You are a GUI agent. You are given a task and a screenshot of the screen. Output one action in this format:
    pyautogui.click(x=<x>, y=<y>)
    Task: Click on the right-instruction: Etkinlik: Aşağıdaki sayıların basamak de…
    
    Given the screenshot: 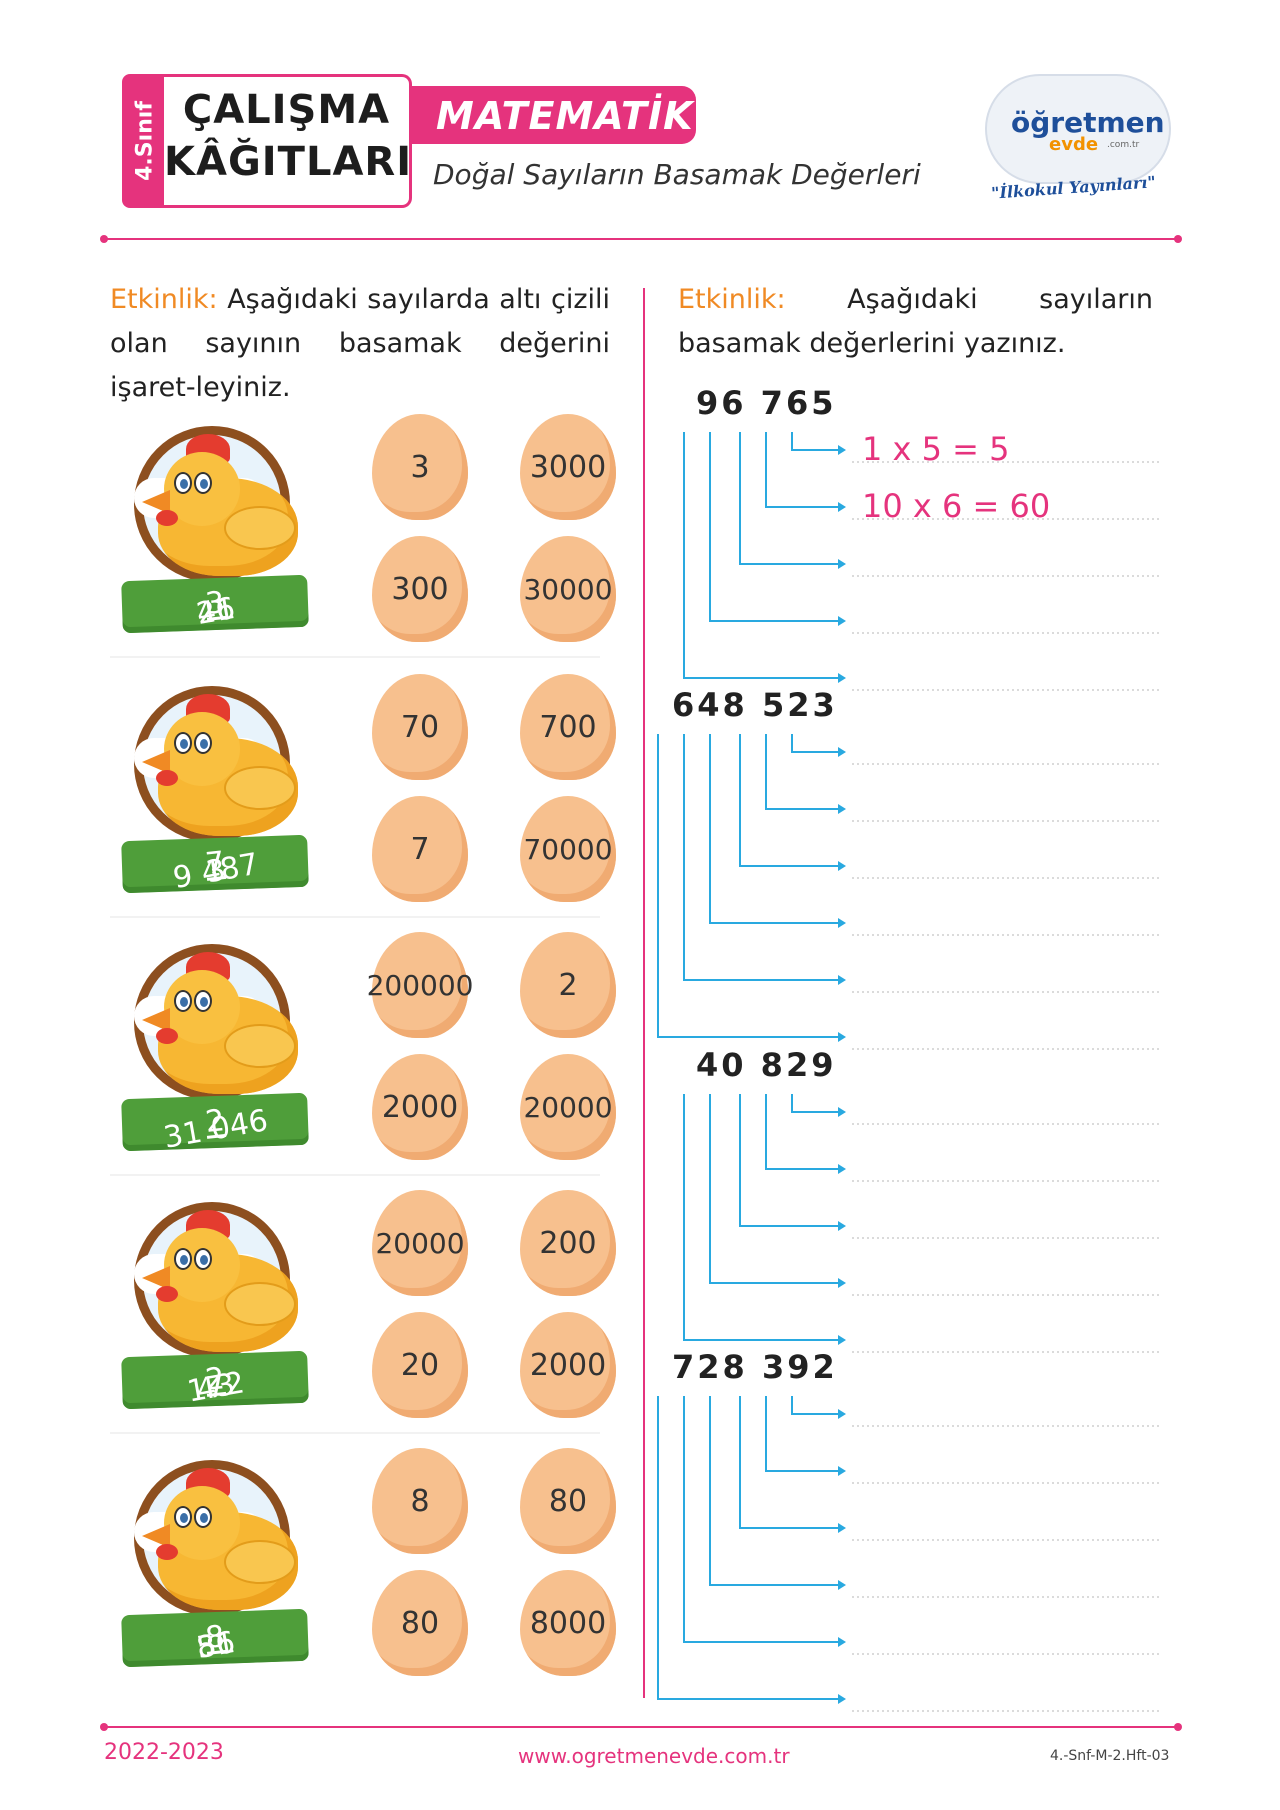 What is the action you would take?
    pyautogui.click(x=915, y=322)
    